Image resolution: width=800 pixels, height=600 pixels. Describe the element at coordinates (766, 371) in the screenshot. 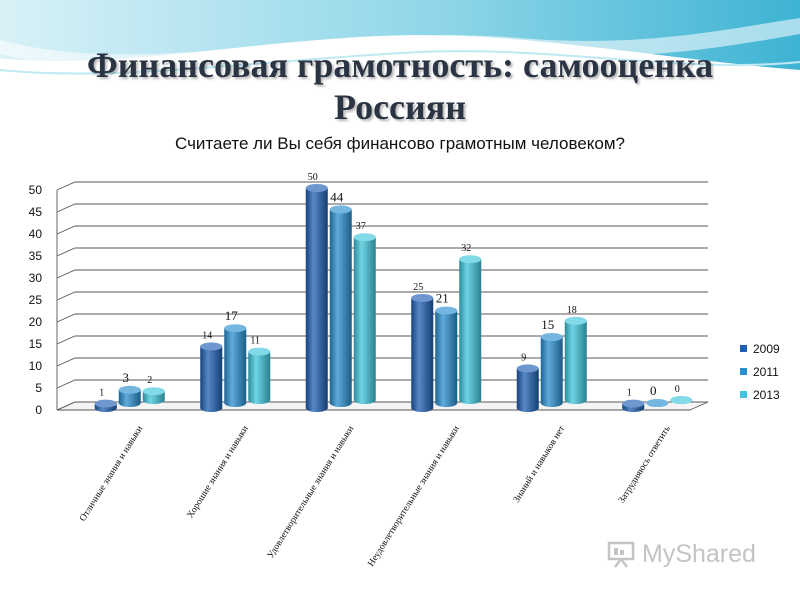

I see `legend-label: 2011` at that location.